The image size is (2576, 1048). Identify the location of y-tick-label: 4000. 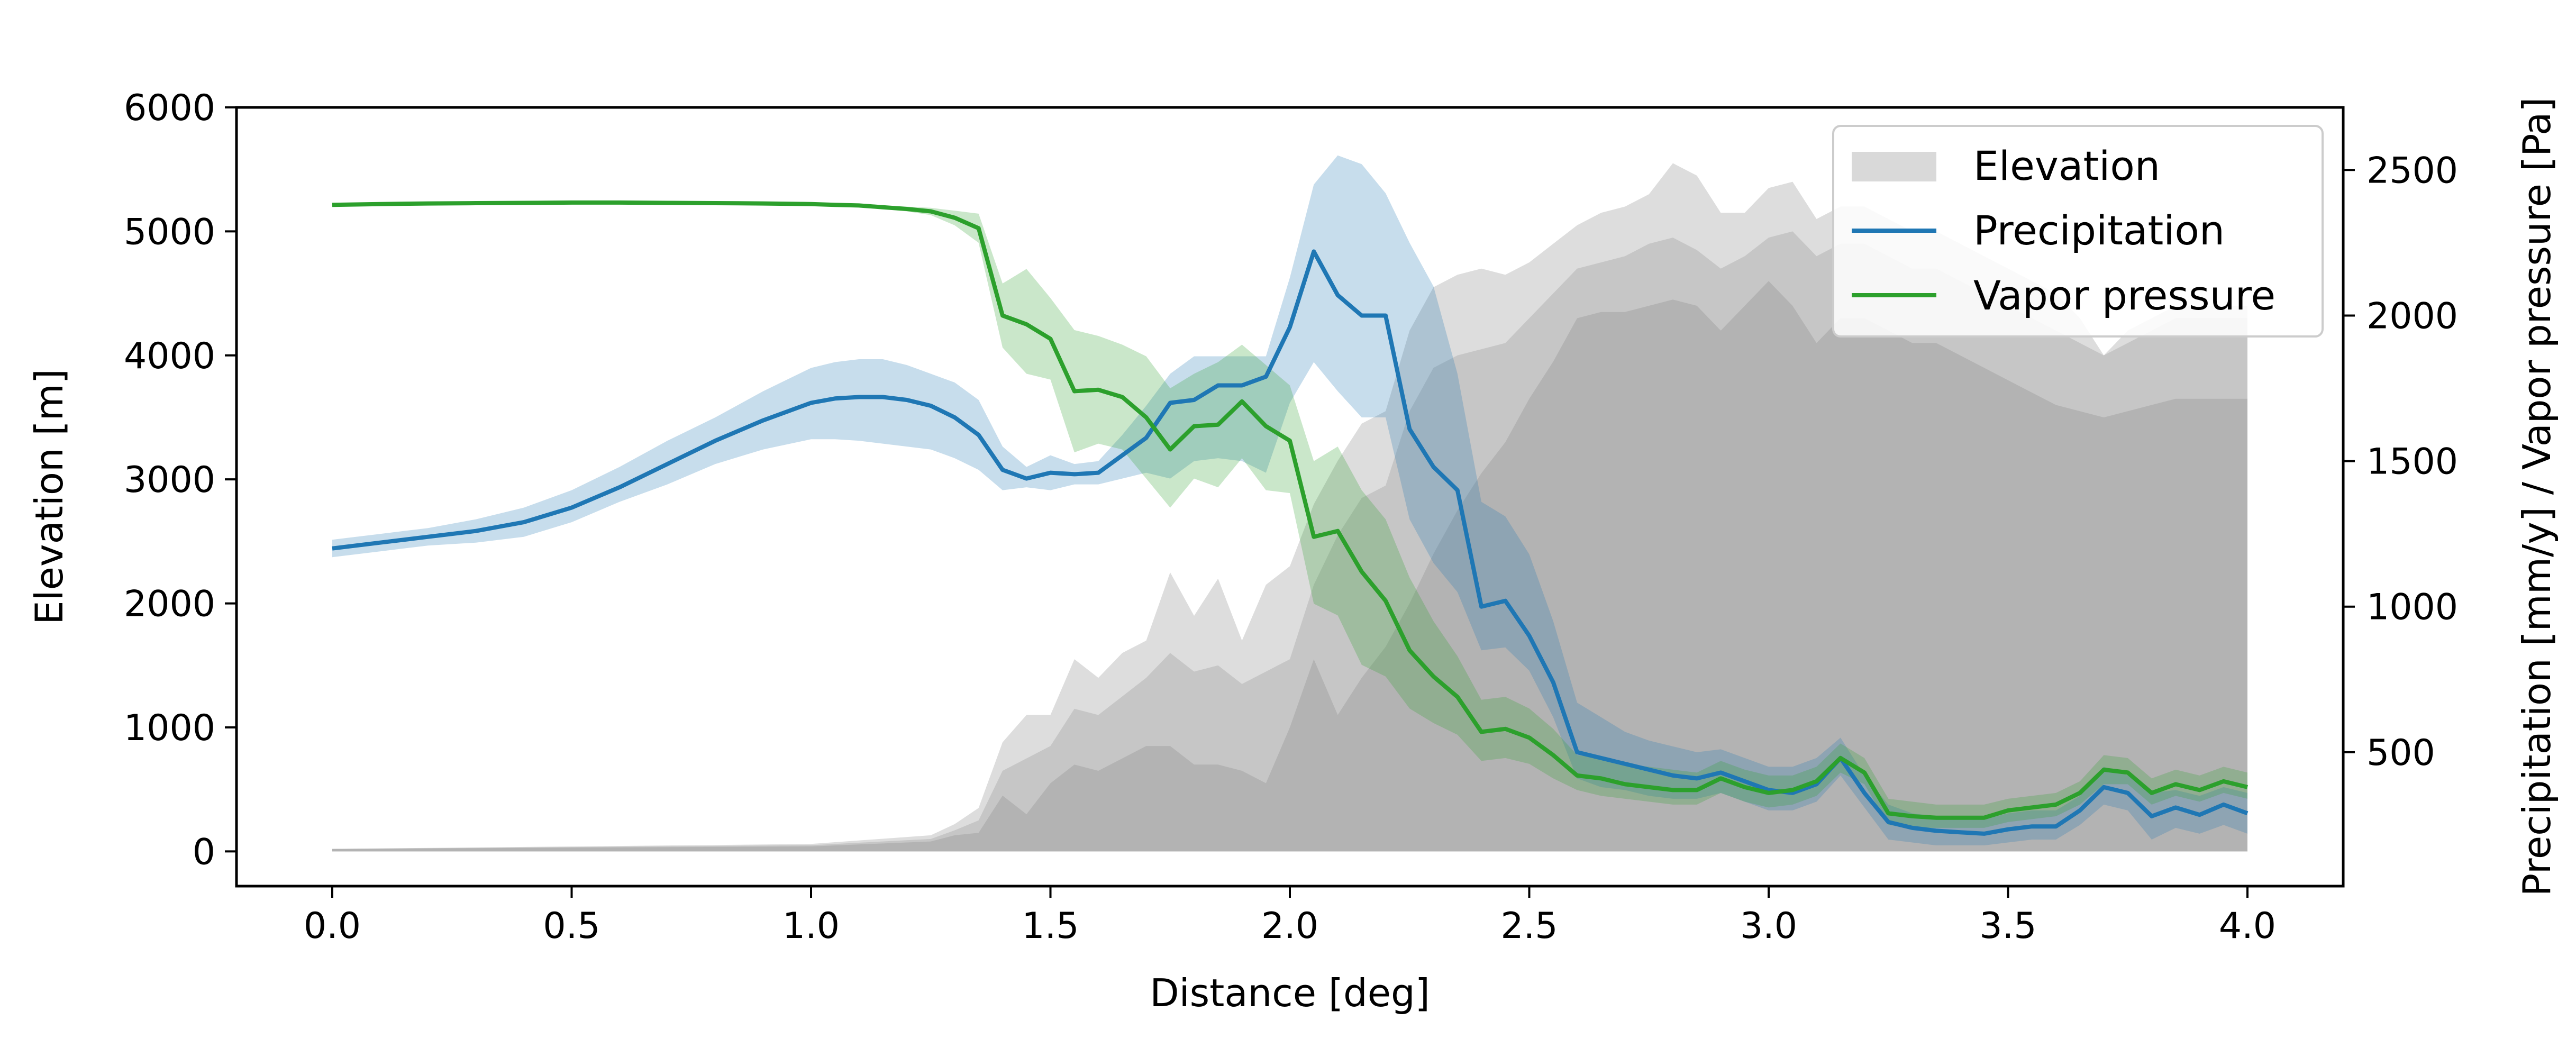
(169, 356).